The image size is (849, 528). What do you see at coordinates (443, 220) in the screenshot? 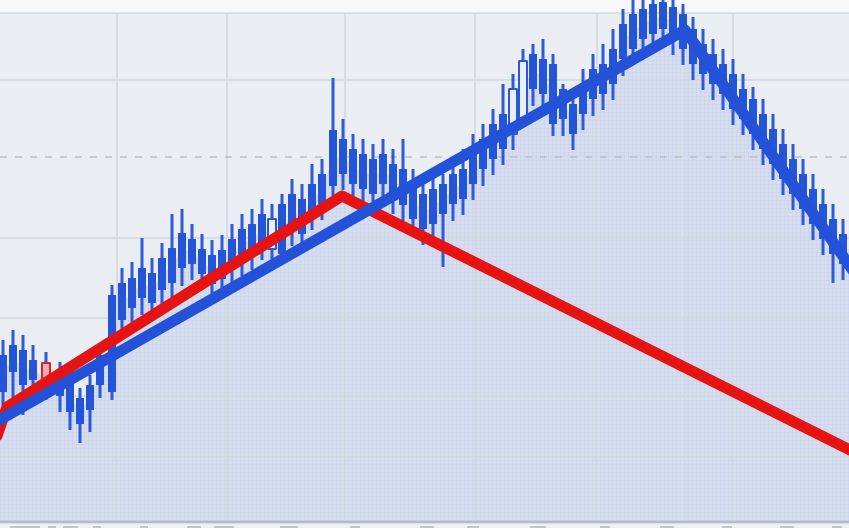
I see `candle-wick` at bounding box center [443, 220].